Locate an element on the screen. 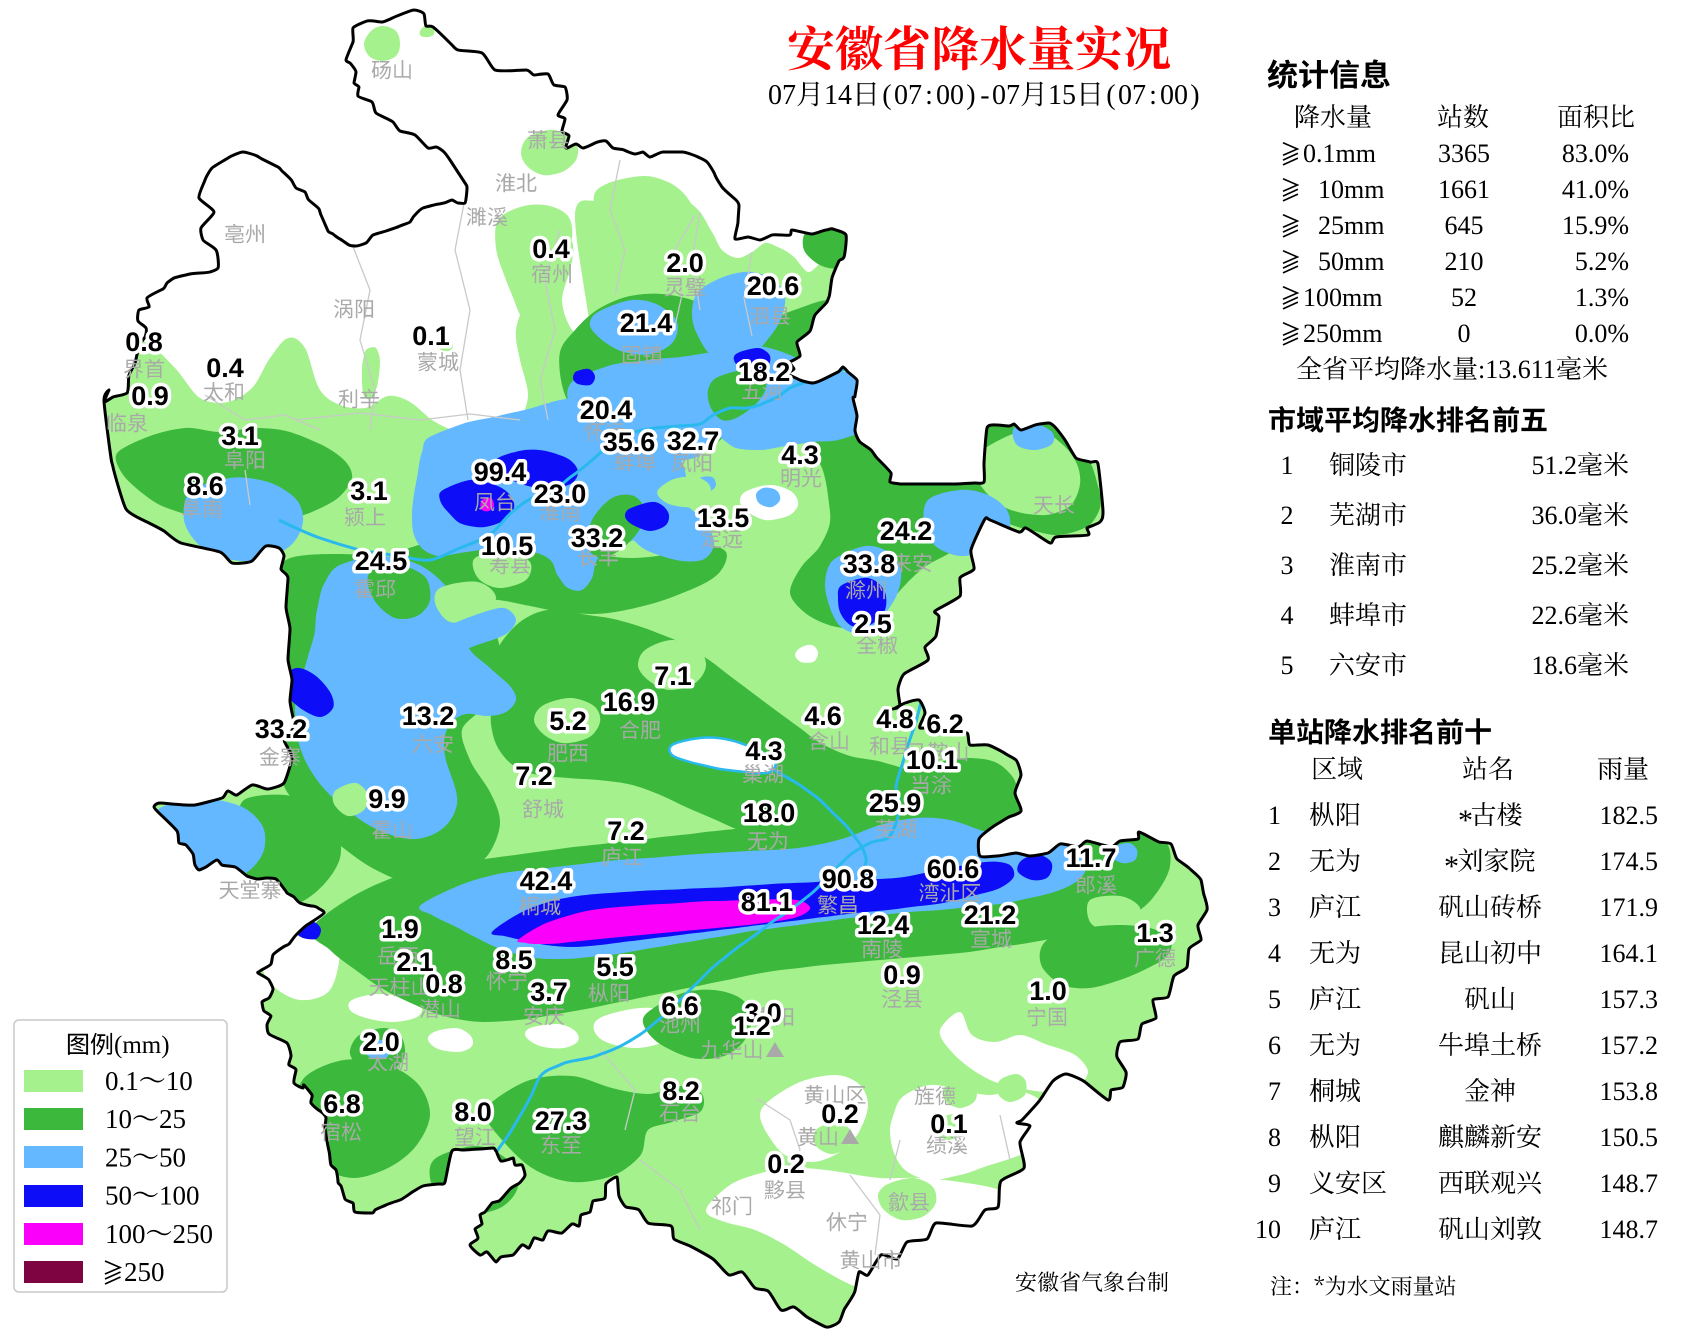  svg-text: 36.0 is located at coordinates (1555, 515).